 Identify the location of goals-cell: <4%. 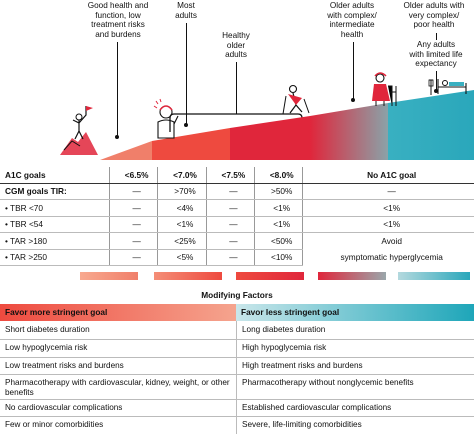
(182, 208).